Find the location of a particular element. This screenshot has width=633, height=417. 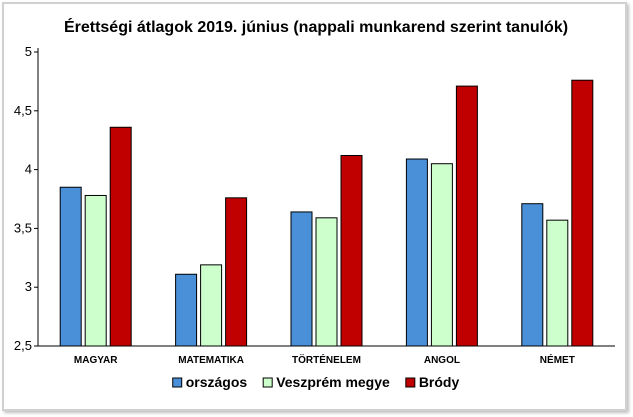

legend: országos Veszprém megye Bródy is located at coordinates (316, 382).